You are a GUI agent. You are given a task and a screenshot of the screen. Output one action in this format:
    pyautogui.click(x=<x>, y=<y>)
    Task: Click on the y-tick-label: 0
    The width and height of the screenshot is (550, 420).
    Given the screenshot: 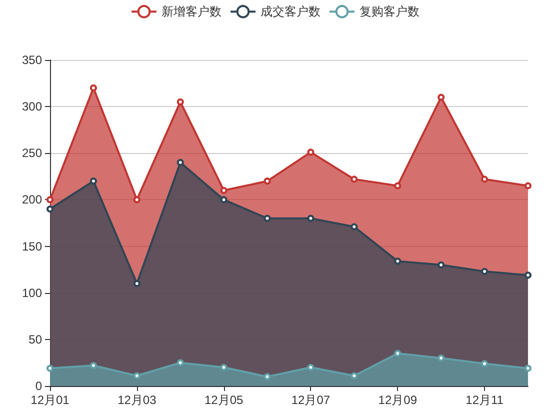 What is the action you would take?
    pyautogui.click(x=38, y=386)
    